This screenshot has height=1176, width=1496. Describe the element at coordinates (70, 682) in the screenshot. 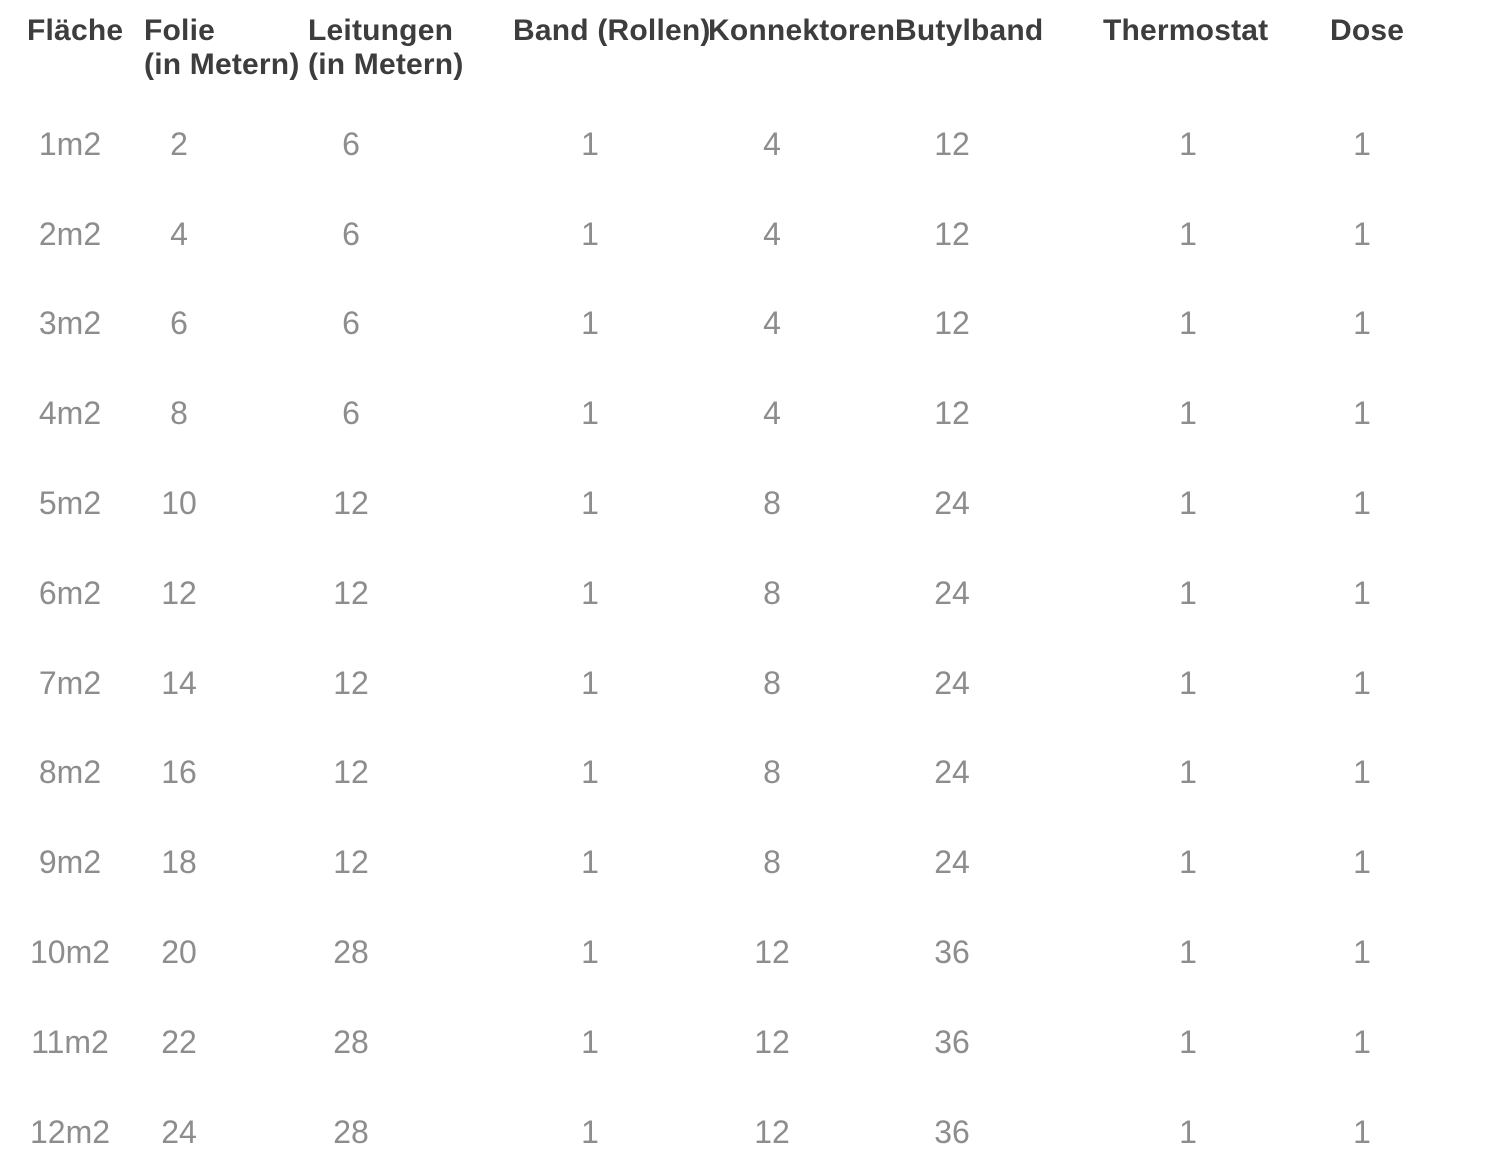

I see `table-cell: 7m2` at that location.